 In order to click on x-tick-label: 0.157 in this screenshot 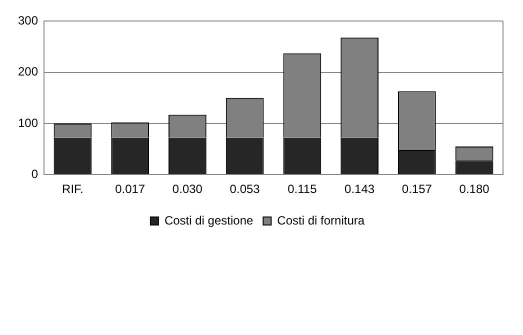, I will do `click(417, 189)`.